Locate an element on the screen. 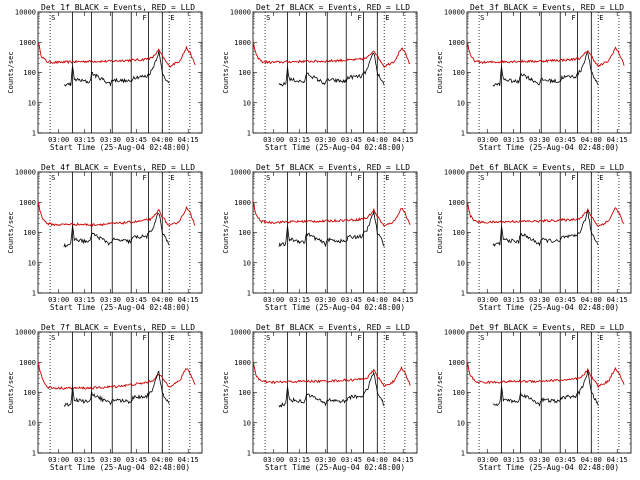 The image size is (640, 480). panel-title: Det 1f BLACK = Events, RED = LLD is located at coordinates (118, 7).